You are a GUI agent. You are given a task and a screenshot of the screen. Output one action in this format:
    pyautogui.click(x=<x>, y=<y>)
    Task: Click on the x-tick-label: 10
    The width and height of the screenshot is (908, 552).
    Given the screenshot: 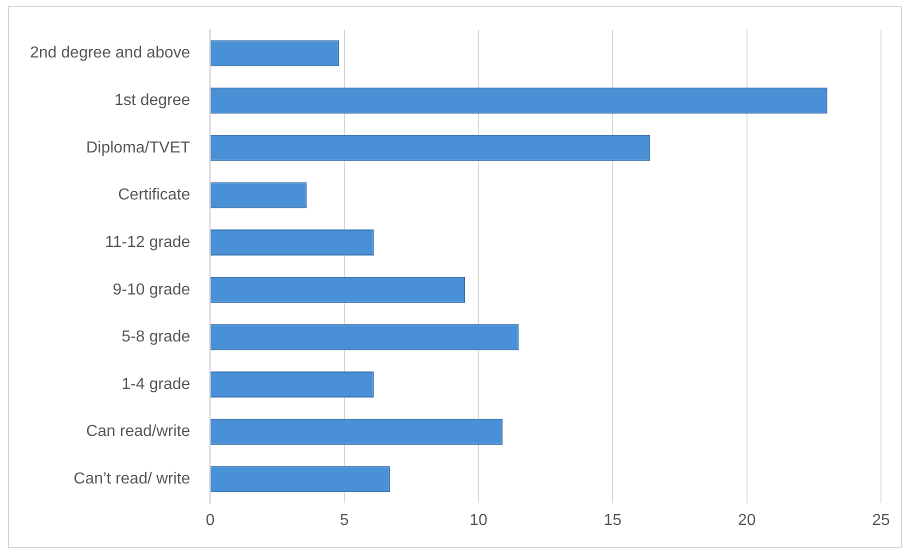 What is the action you would take?
    pyautogui.click(x=479, y=520)
    